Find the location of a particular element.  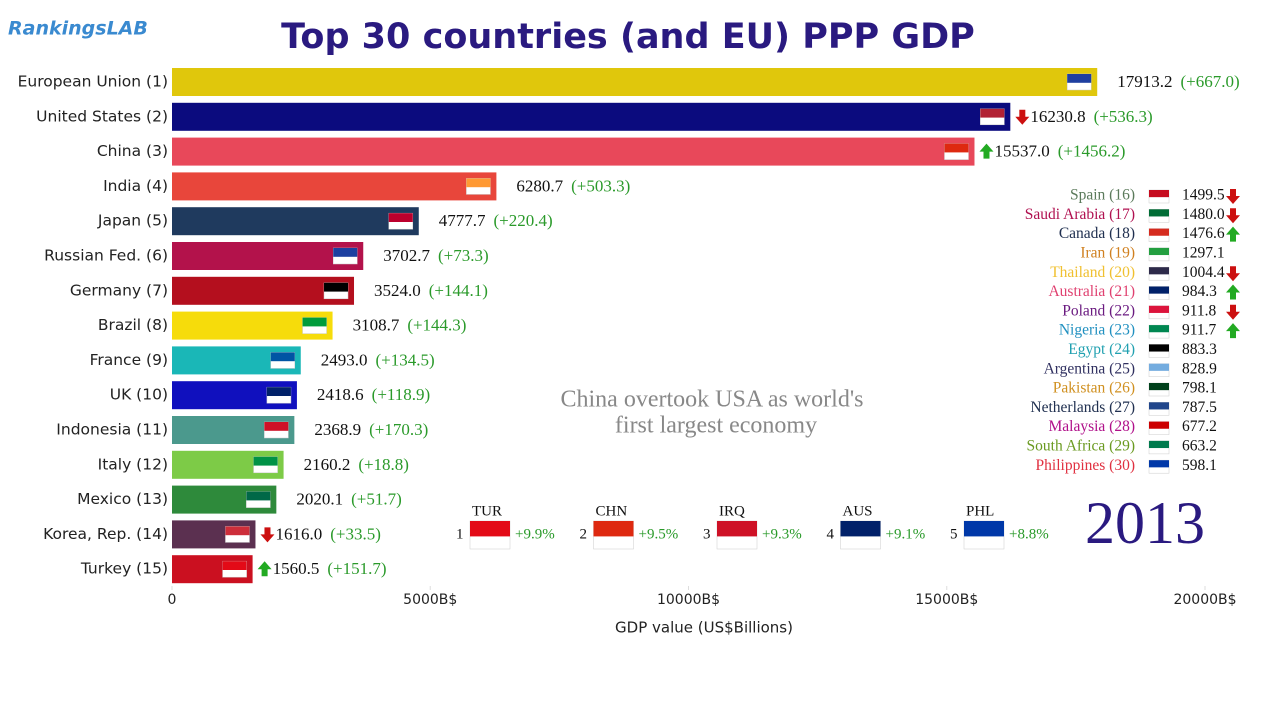

change-label: (+220.4) is located at coordinates (523, 220).